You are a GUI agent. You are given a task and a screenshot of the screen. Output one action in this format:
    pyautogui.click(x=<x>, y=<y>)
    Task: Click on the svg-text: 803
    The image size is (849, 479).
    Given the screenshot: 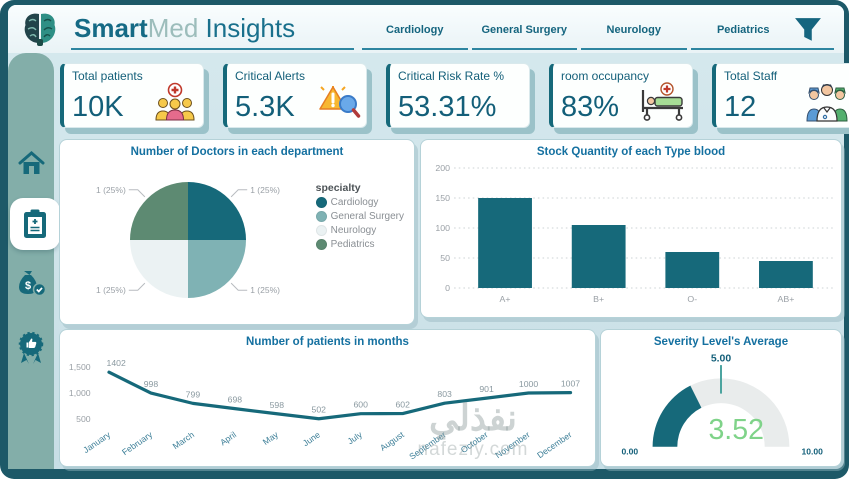 What is the action you would take?
    pyautogui.click(x=444, y=394)
    